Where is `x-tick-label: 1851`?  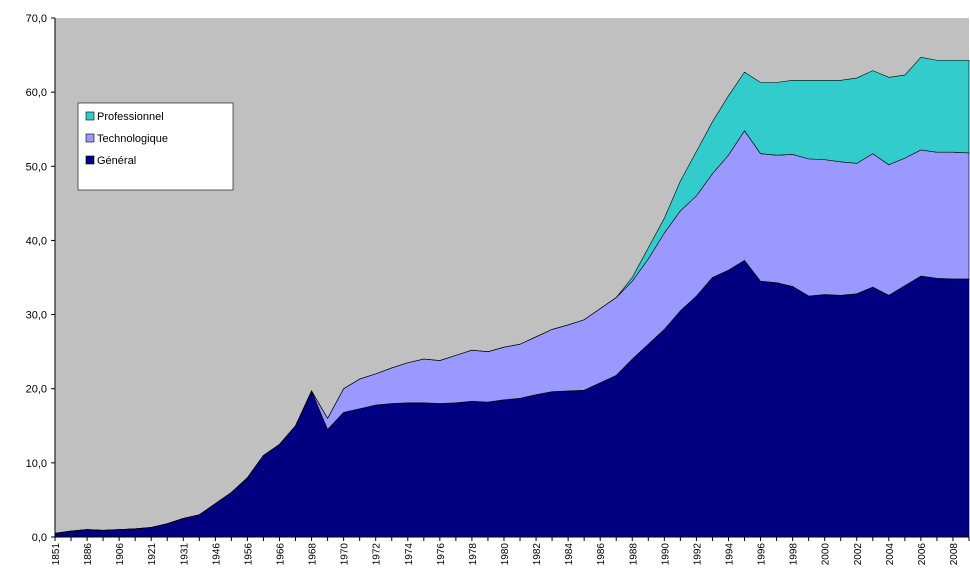
x-tick-label: 1851 is located at coordinates (56, 554).